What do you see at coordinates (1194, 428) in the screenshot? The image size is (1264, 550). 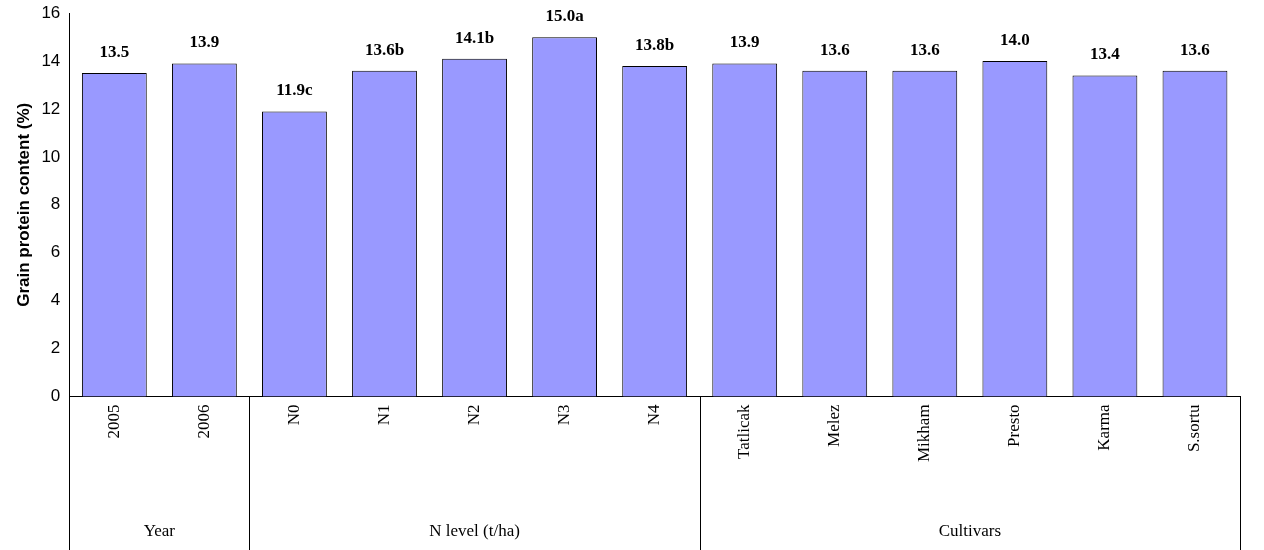 I see `x-tick-label: S.sortu` at bounding box center [1194, 428].